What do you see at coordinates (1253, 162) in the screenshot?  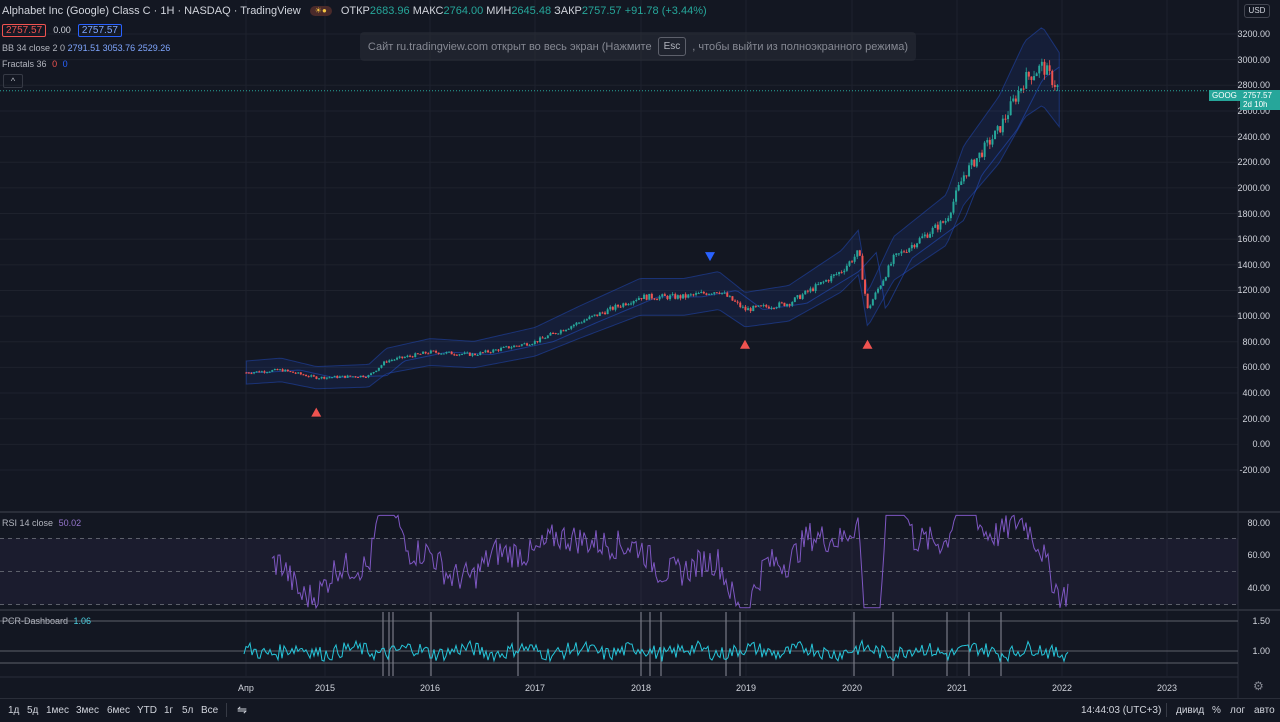 I see `price-tick-label: 2200.00` at bounding box center [1253, 162].